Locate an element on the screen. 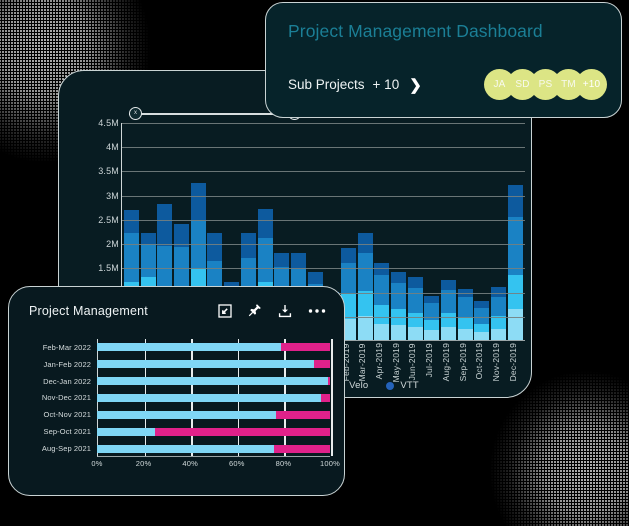  legend-label: Velo is located at coordinates (359, 385).